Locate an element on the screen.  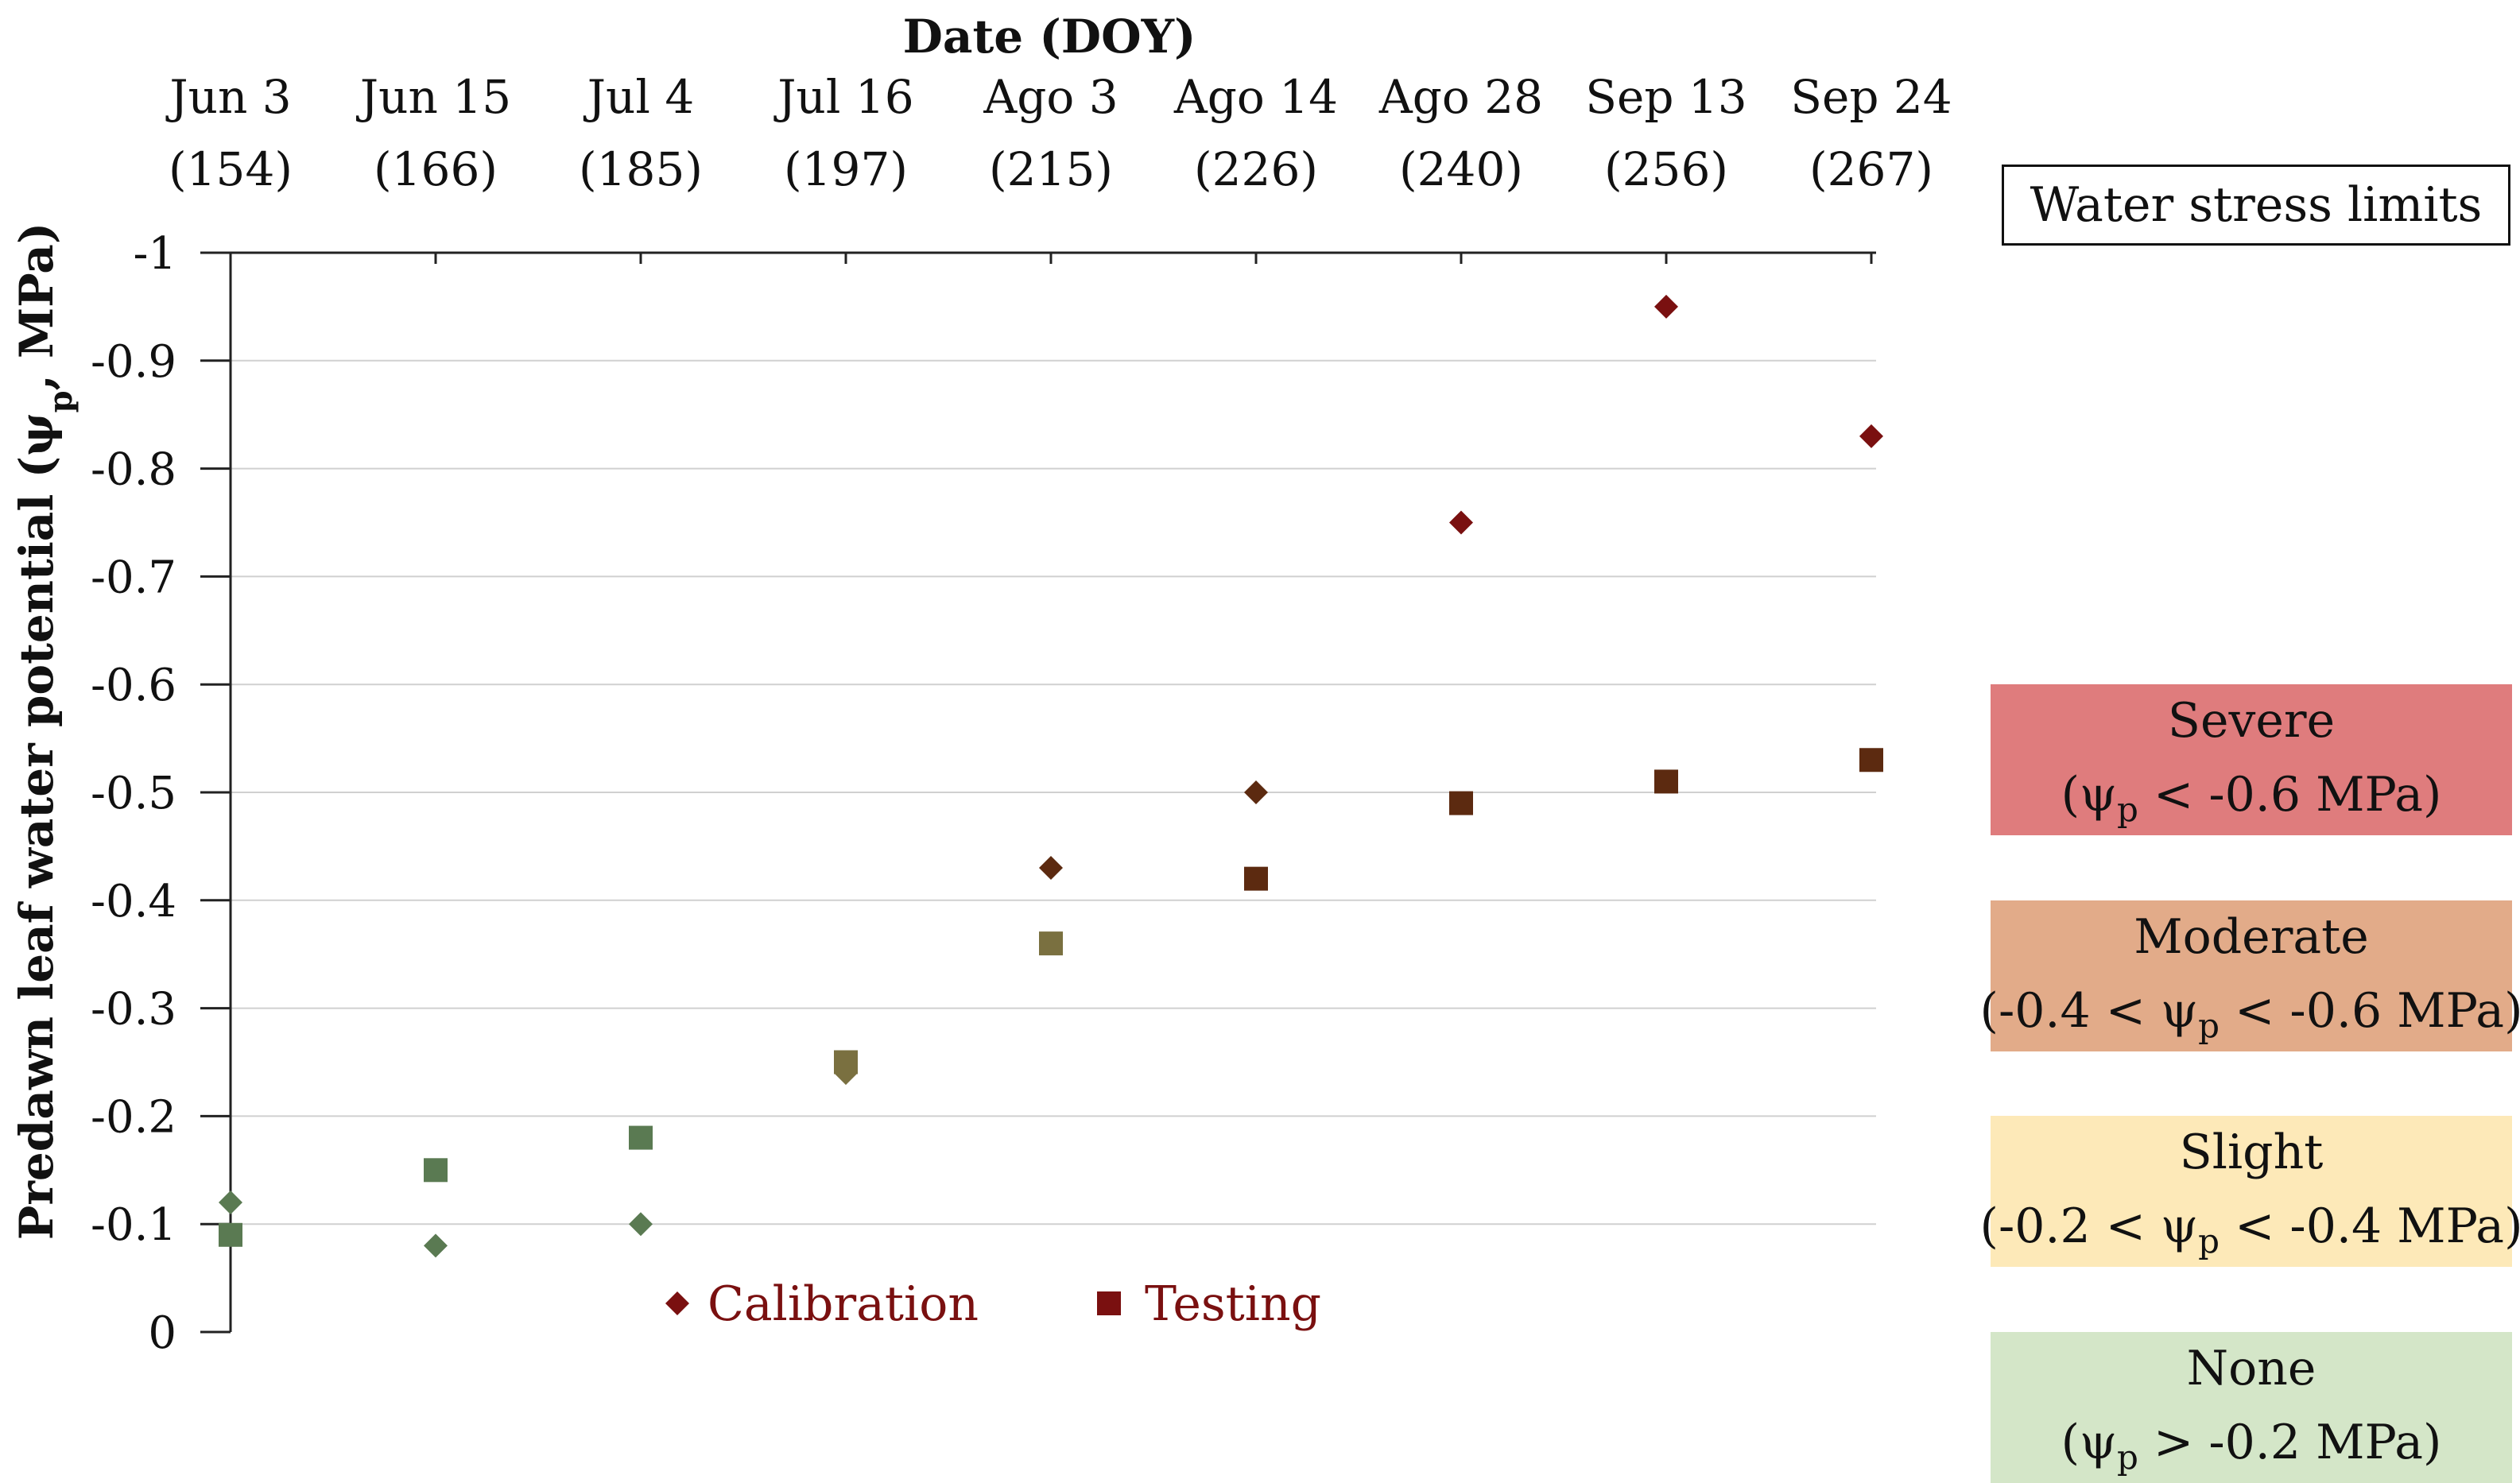
condition-prefix: (-0.2 < ψ is located at coordinates (2089, 1226).